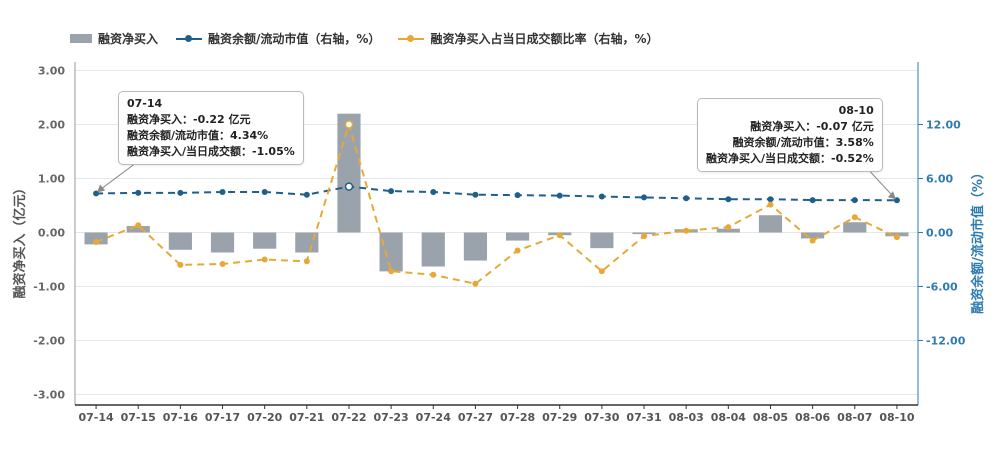 Image resolution: width=996 pixels, height=469 pixels. I want to click on left-tick-label: -2.00, so click(49, 341).